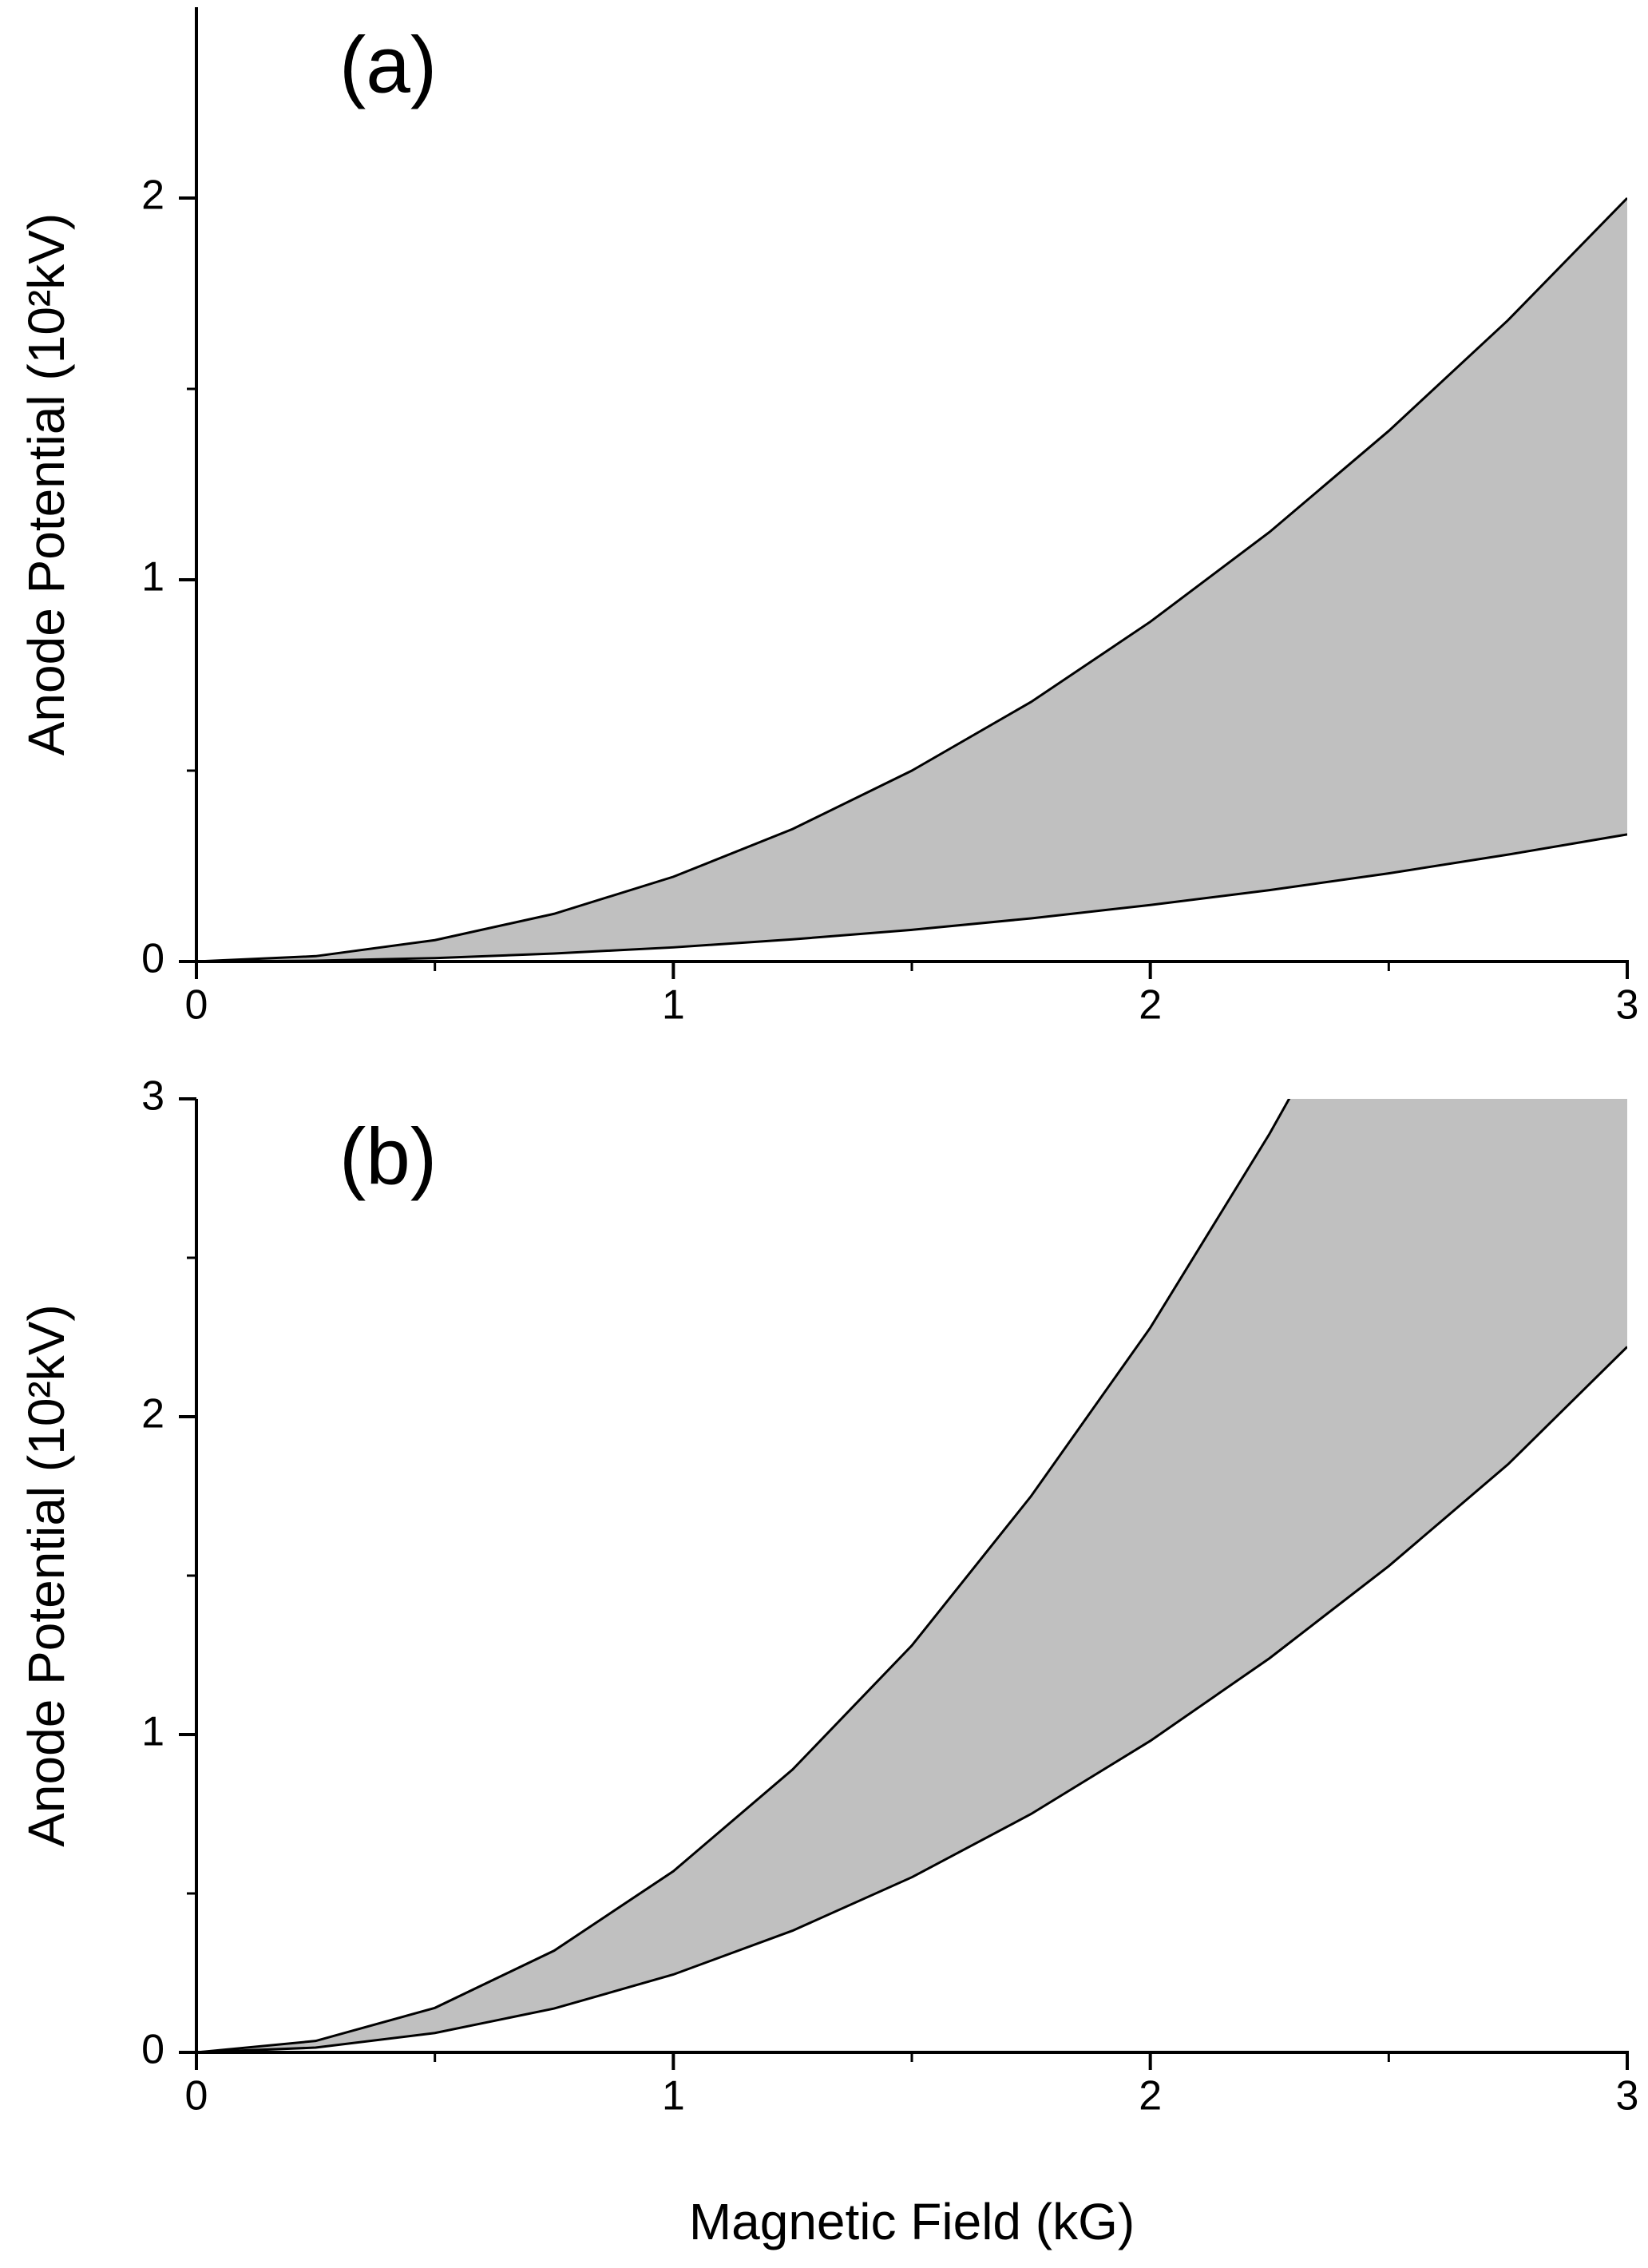  What do you see at coordinates (388, 65) in the screenshot?
I see `panel-label: (a)` at bounding box center [388, 65].